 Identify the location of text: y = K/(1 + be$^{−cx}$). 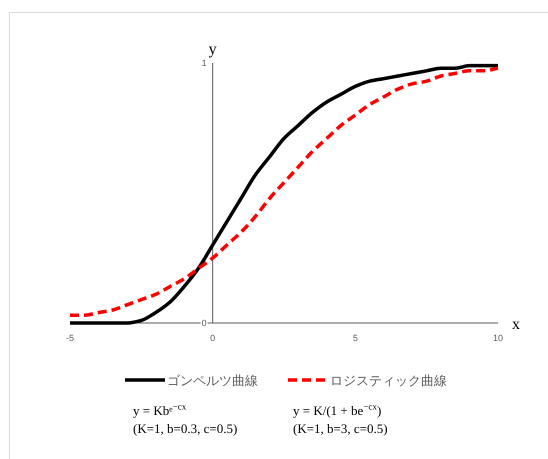
(337, 410).